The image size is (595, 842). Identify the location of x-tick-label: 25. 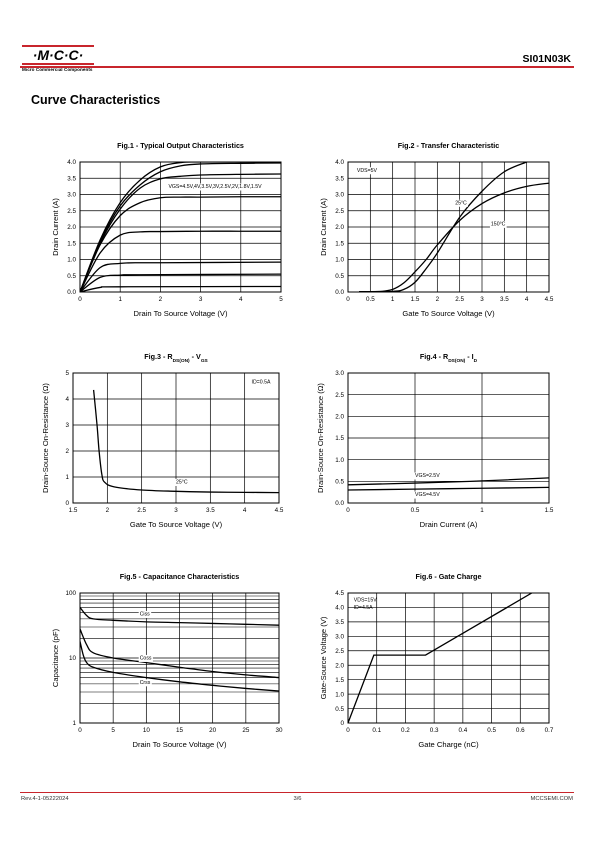
(246, 730).